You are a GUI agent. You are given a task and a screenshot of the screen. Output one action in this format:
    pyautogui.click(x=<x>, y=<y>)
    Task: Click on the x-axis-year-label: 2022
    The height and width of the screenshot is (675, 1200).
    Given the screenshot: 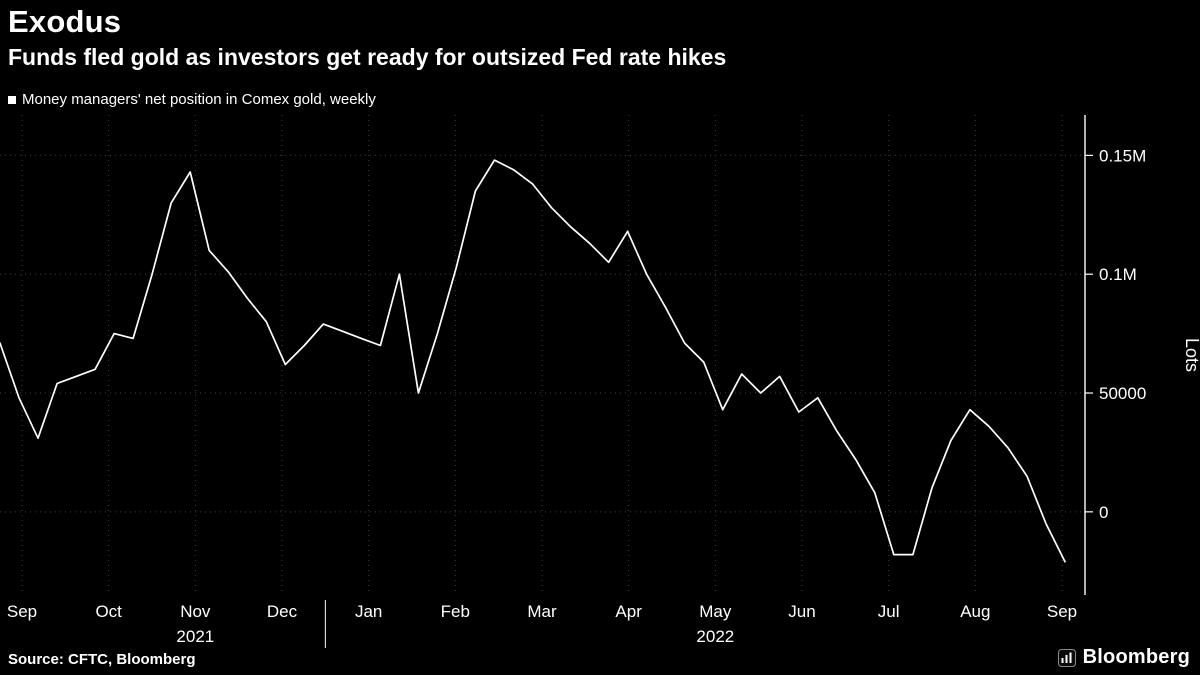 What is the action you would take?
    pyautogui.click(x=715, y=636)
    